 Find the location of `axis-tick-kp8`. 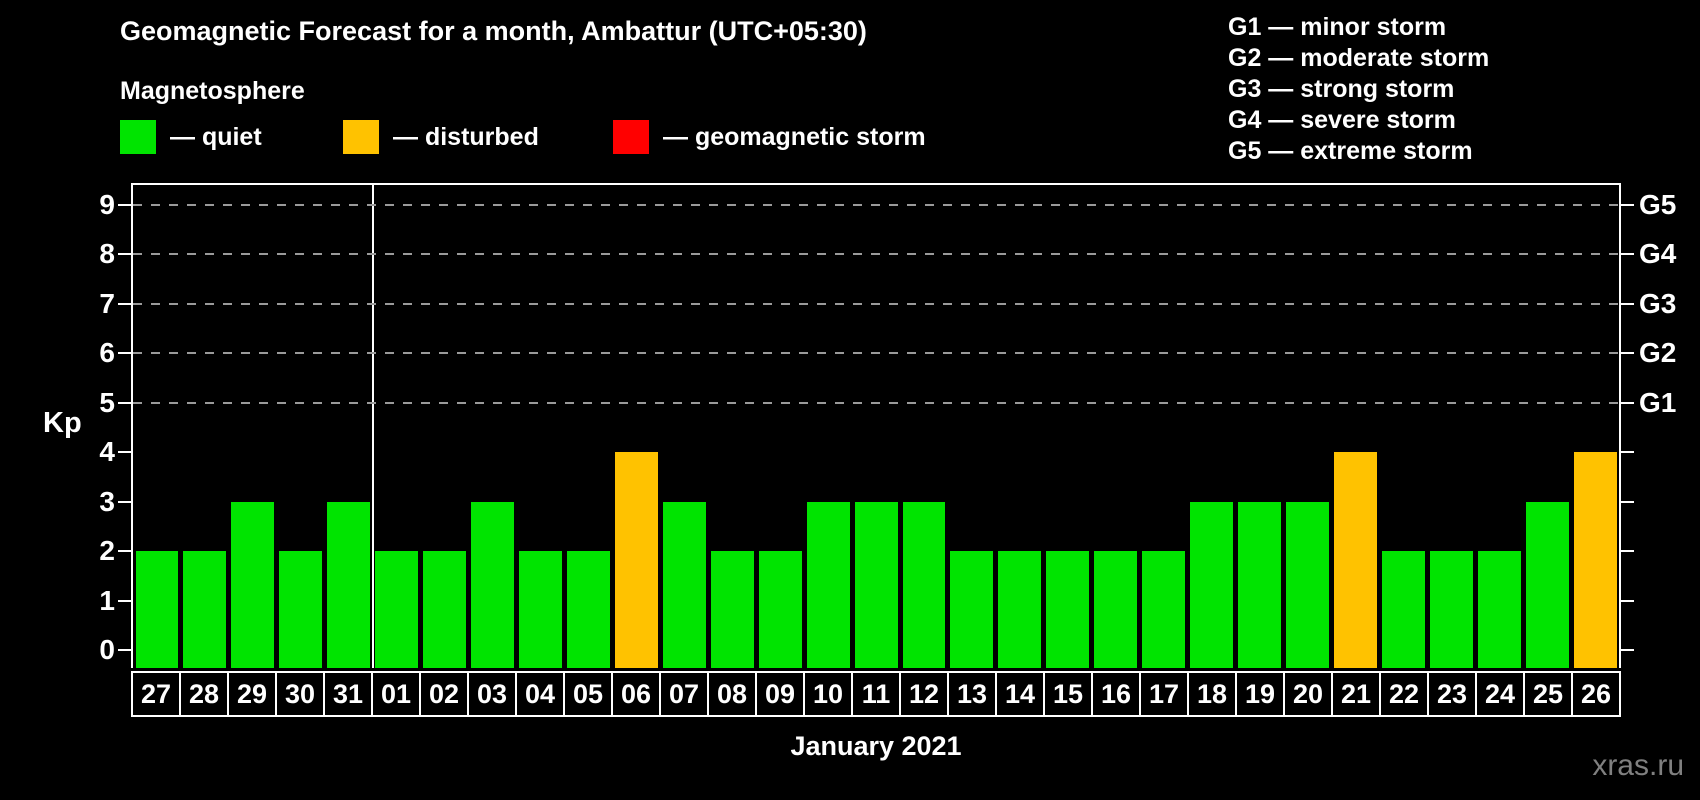

axis-tick-kp8 is located at coordinates (124, 254).